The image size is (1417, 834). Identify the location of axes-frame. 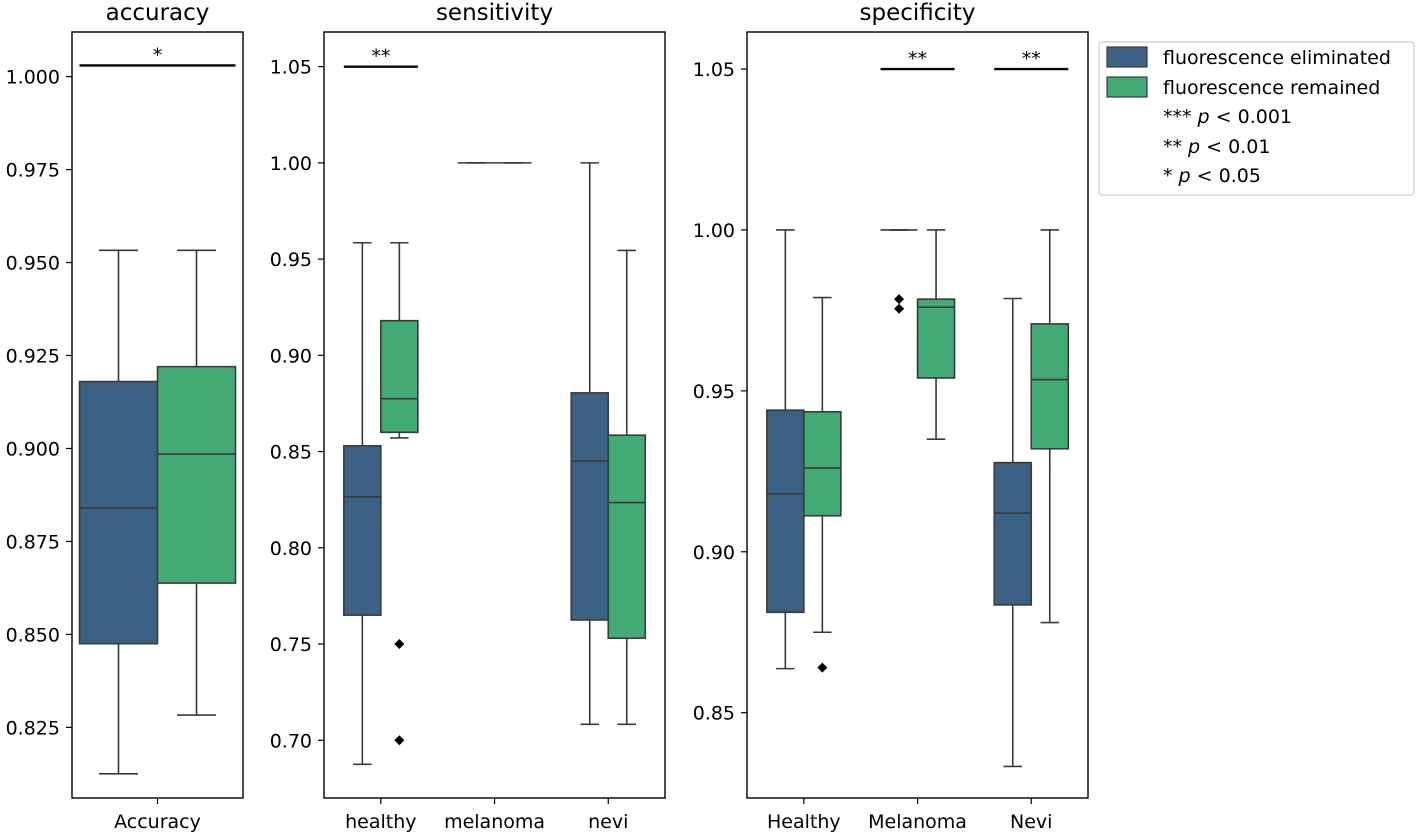
(157, 415).